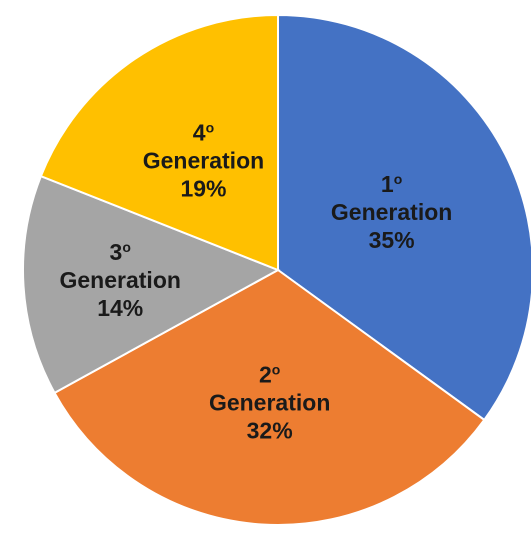  I want to click on slice-label-3: 3o Generation 14%, so click(120, 280).